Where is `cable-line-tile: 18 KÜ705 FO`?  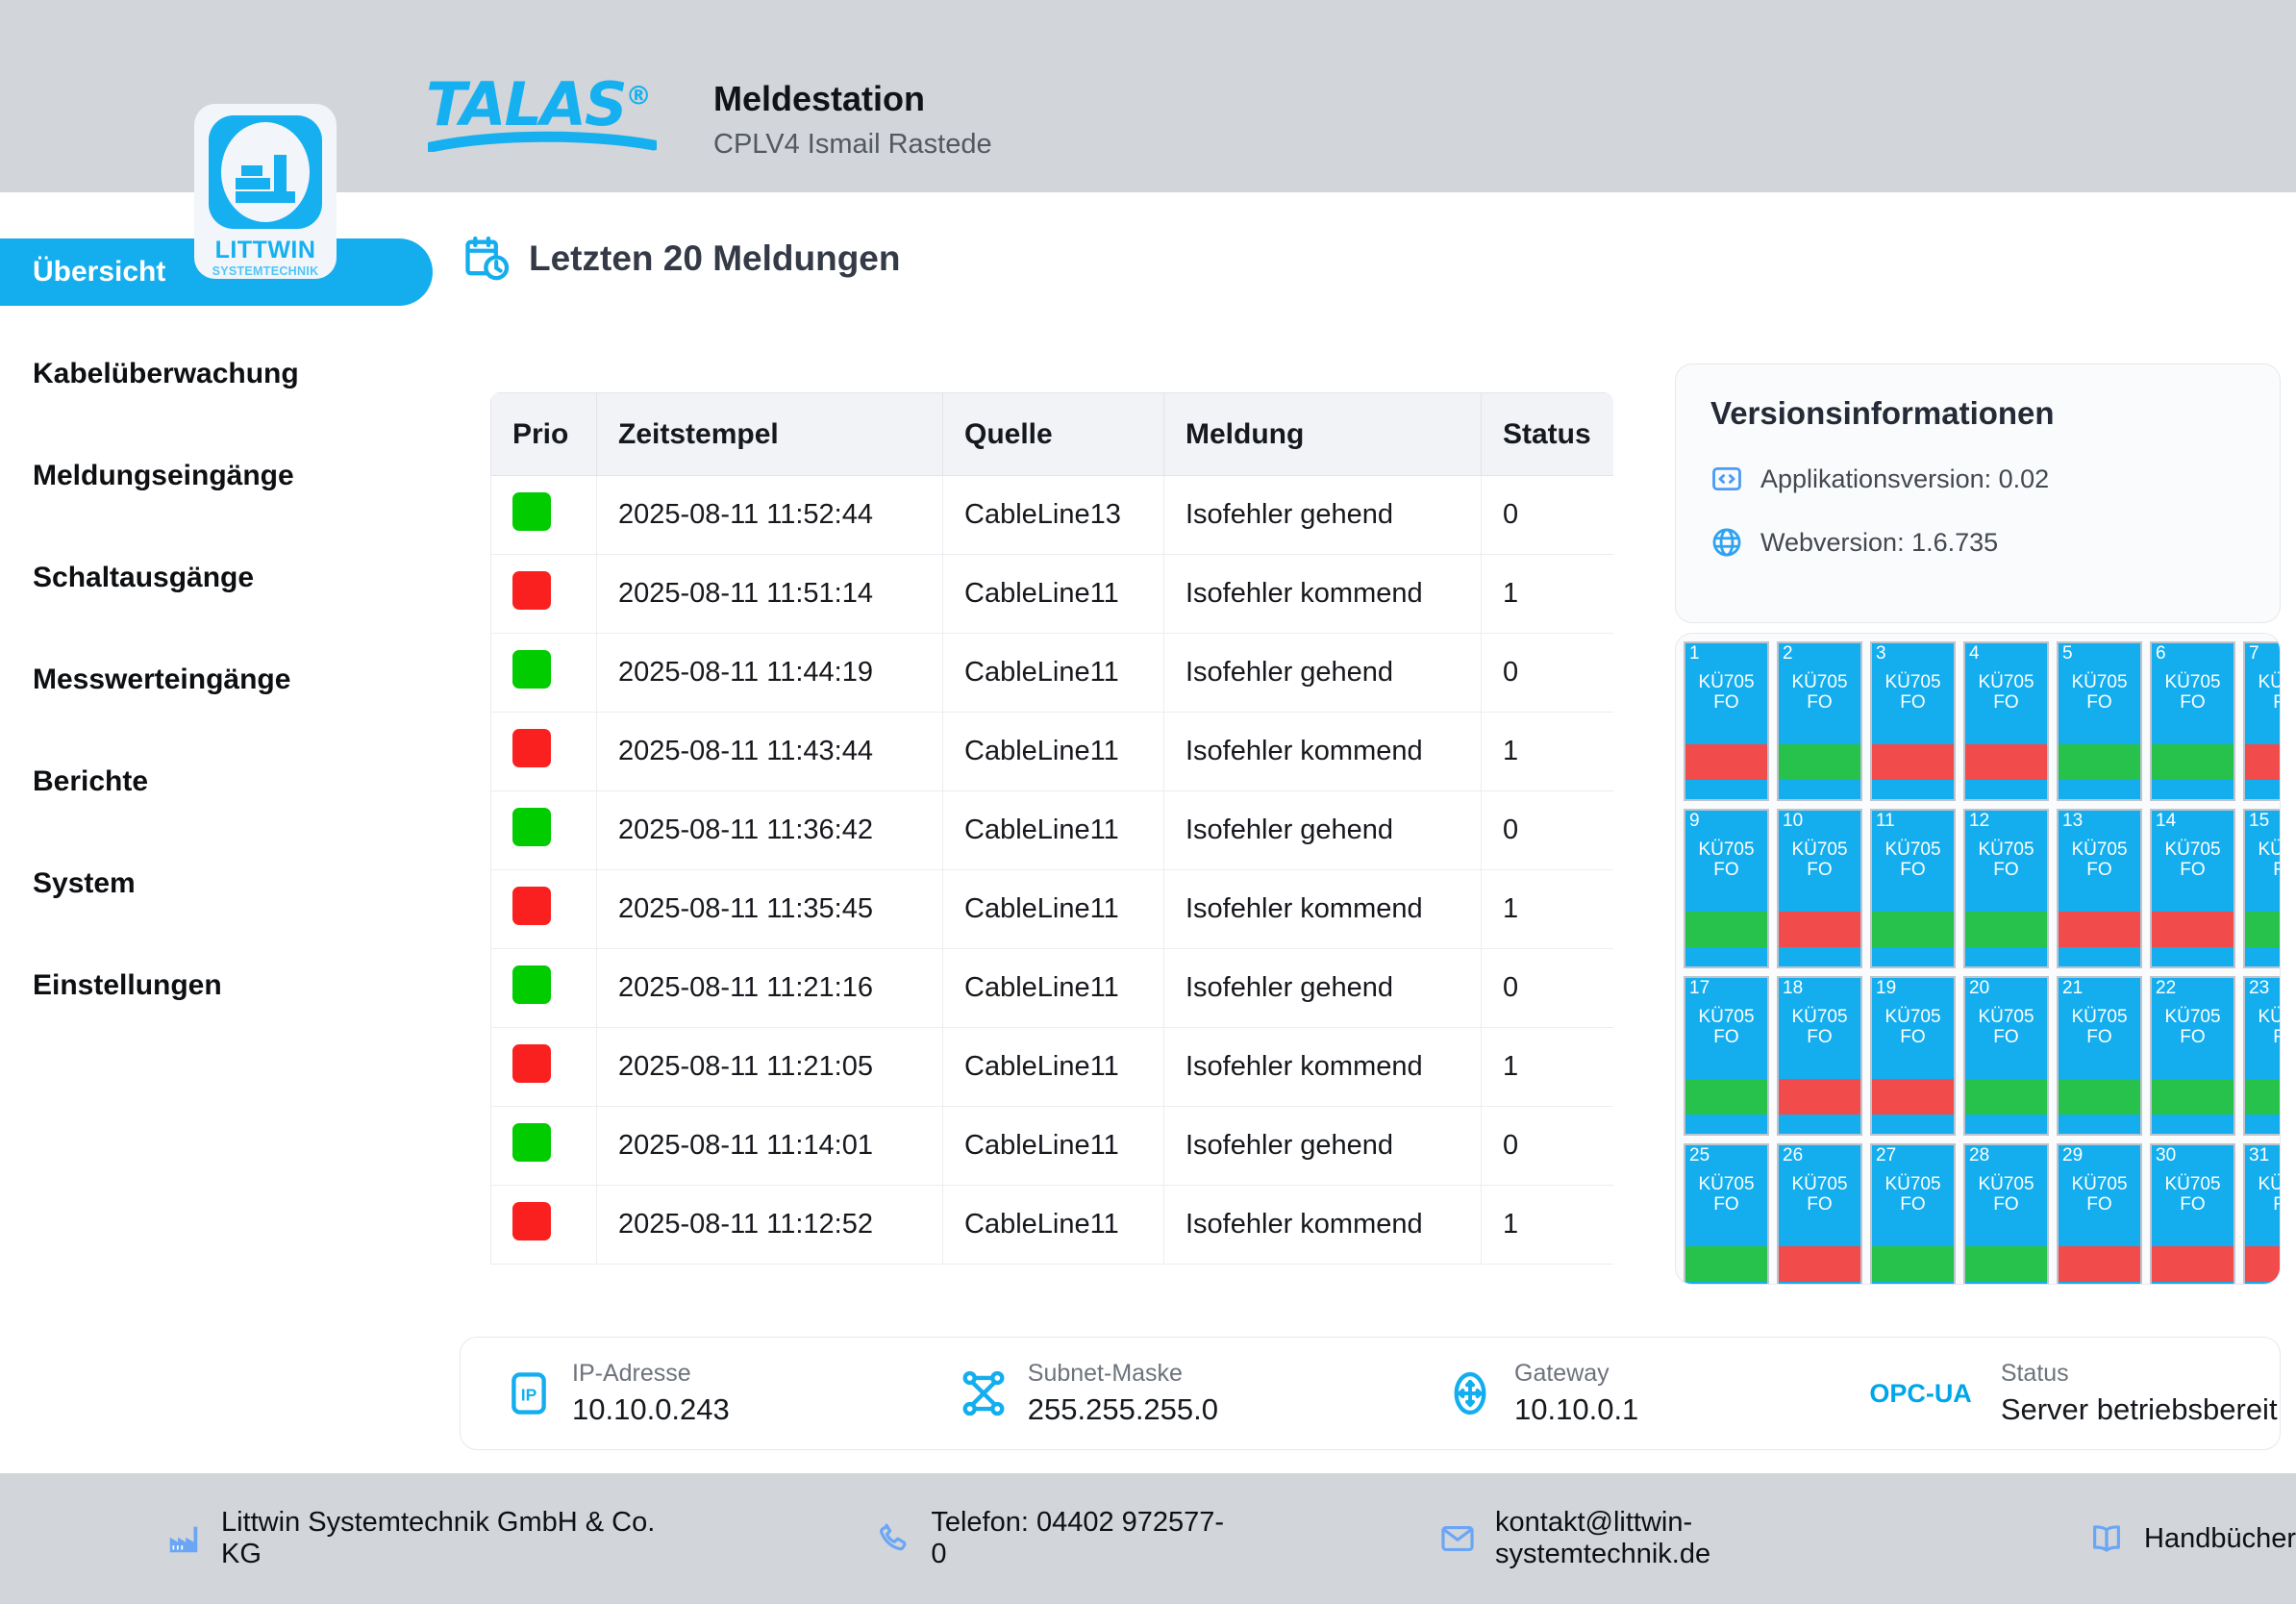 cable-line-tile: 18 KÜ705 FO is located at coordinates (1819, 1056).